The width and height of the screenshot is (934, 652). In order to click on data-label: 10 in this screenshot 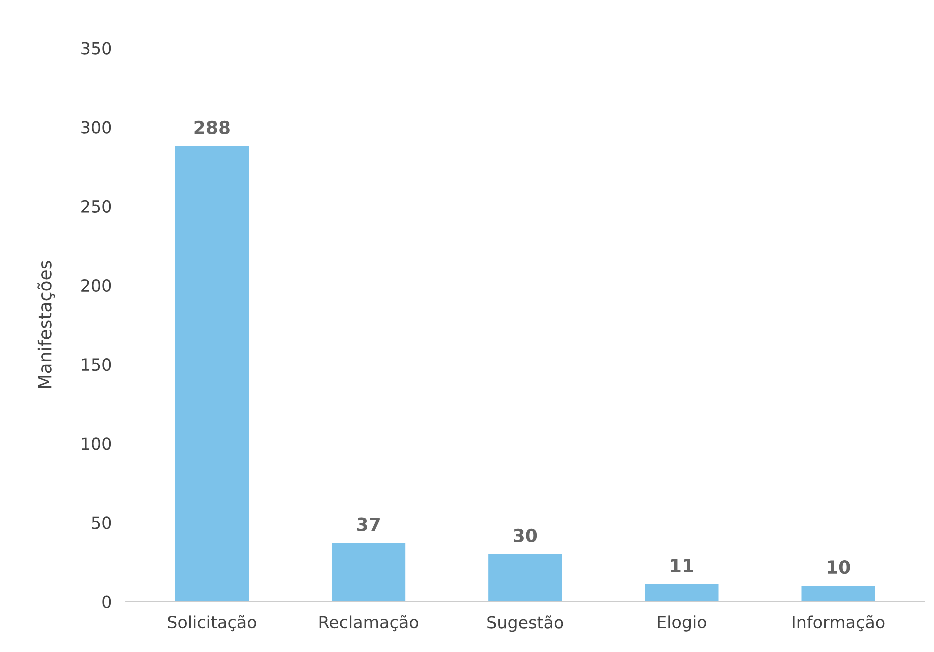, I will do `click(839, 567)`.